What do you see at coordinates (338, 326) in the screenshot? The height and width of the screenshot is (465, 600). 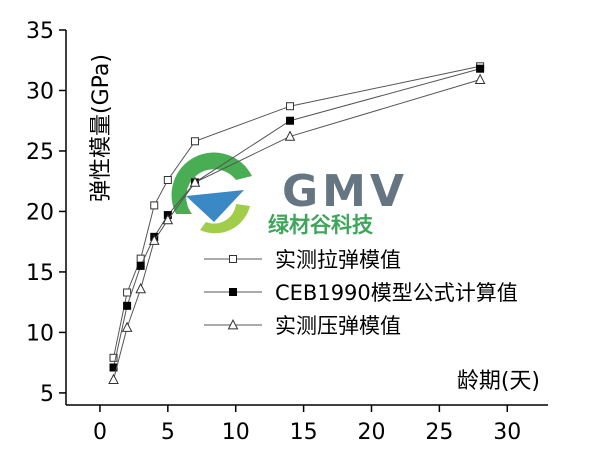 I see `legend-label: 实测压弹模值` at bounding box center [338, 326].